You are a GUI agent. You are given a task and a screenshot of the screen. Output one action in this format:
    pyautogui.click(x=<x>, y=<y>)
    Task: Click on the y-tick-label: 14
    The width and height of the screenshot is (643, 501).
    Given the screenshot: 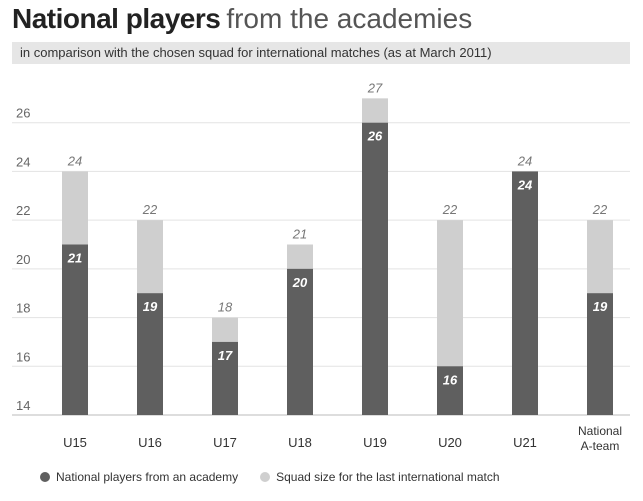 What is the action you would take?
    pyautogui.click(x=23, y=405)
    